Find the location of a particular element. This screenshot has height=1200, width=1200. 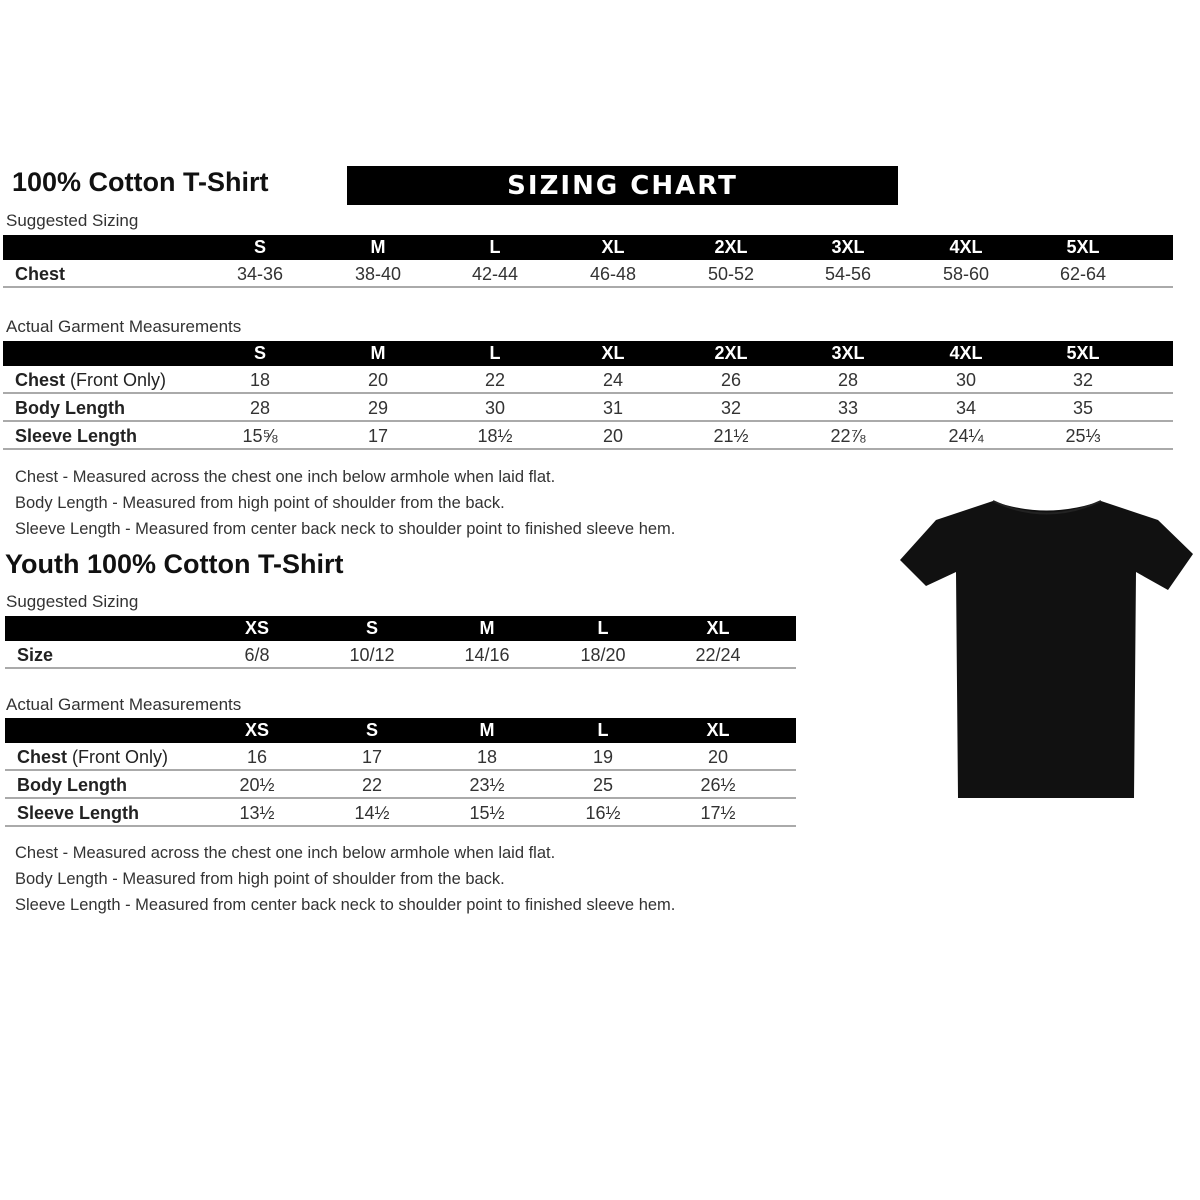

table-cell: 17½ is located at coordinates (718, 813).